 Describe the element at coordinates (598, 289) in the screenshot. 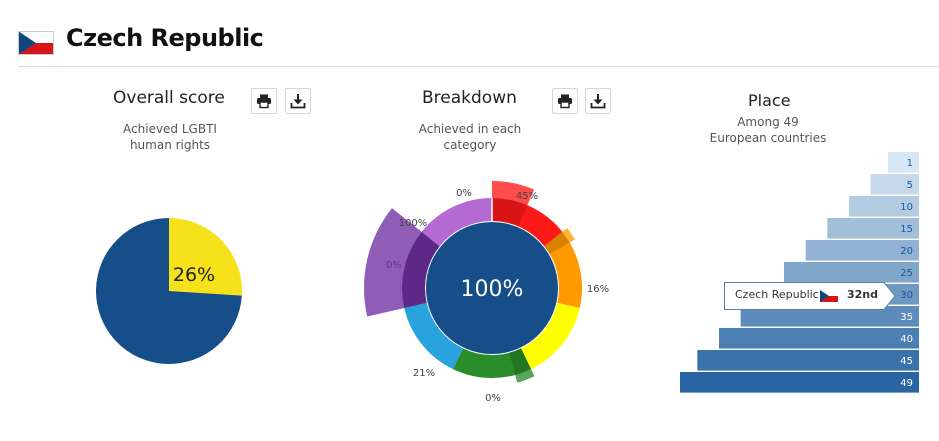

I see `category-label-1: 16%` at that location.